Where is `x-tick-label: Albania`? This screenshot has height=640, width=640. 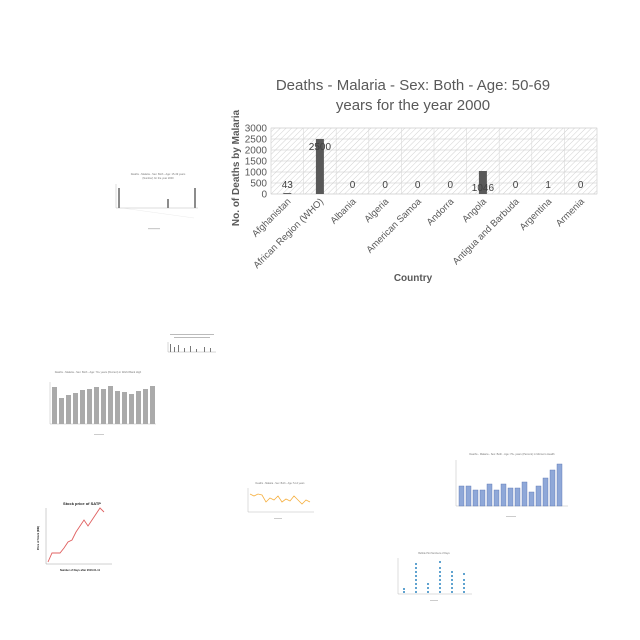 x-tick-label: Albania is located at coordinates (343, 211).